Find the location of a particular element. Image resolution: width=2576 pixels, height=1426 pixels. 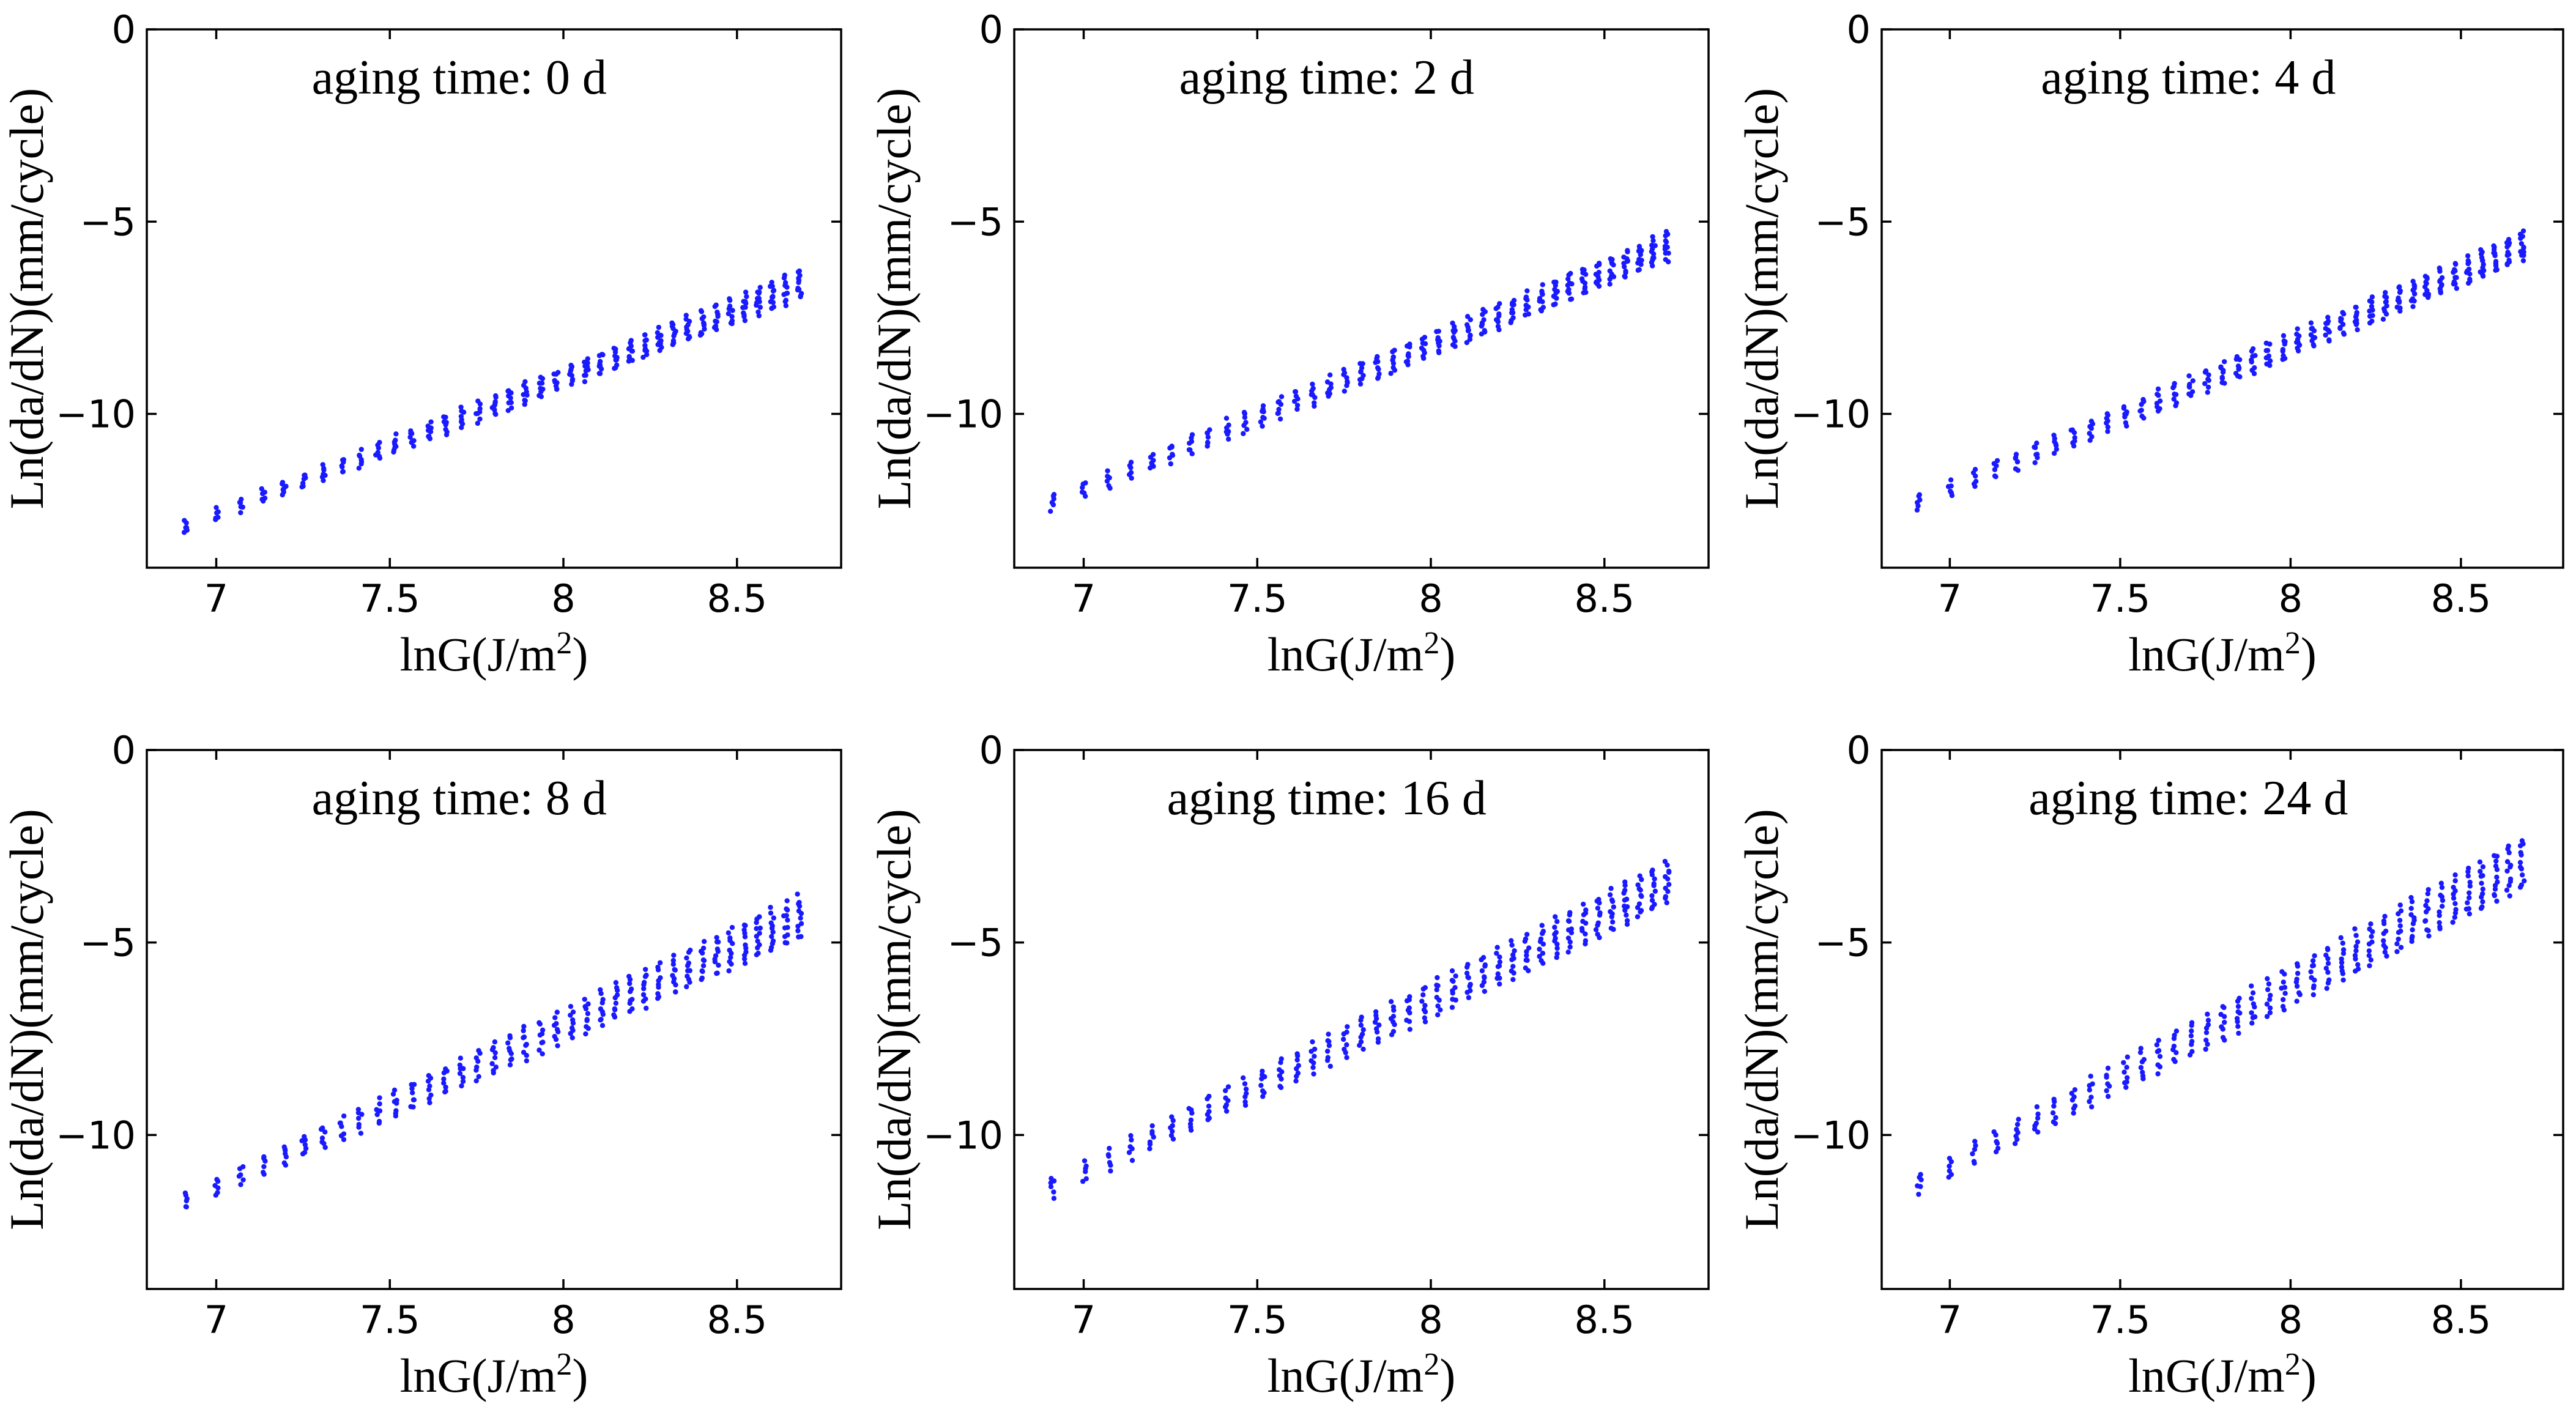

panel-annotation: aging time: 2 d is located at coordinates (1326, 78).